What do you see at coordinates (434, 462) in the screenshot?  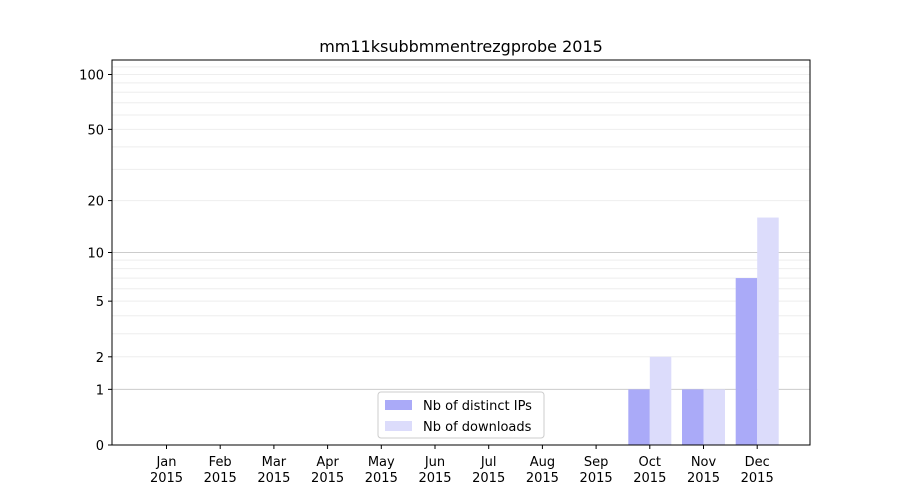 I see `x-tick-label-month: Jun` at bounding box center [434, 462].